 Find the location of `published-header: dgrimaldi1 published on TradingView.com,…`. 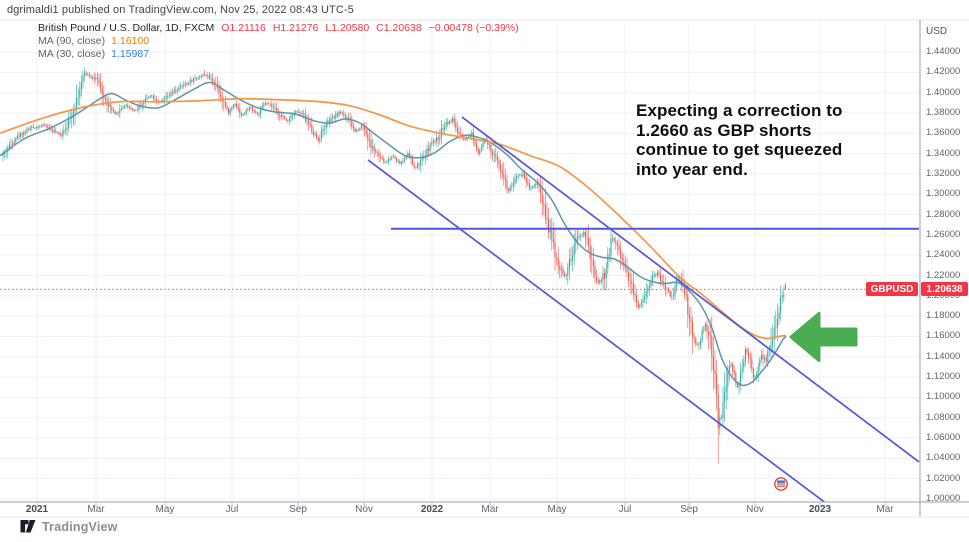

published-header: dgrimaldi1 published on TradingView.com,… is located at coordinates (180, 10).